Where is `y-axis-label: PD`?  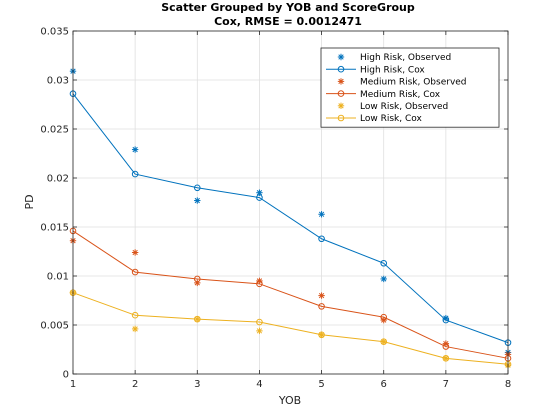 y-axis-label: PD is located at coordinates (29, 201).